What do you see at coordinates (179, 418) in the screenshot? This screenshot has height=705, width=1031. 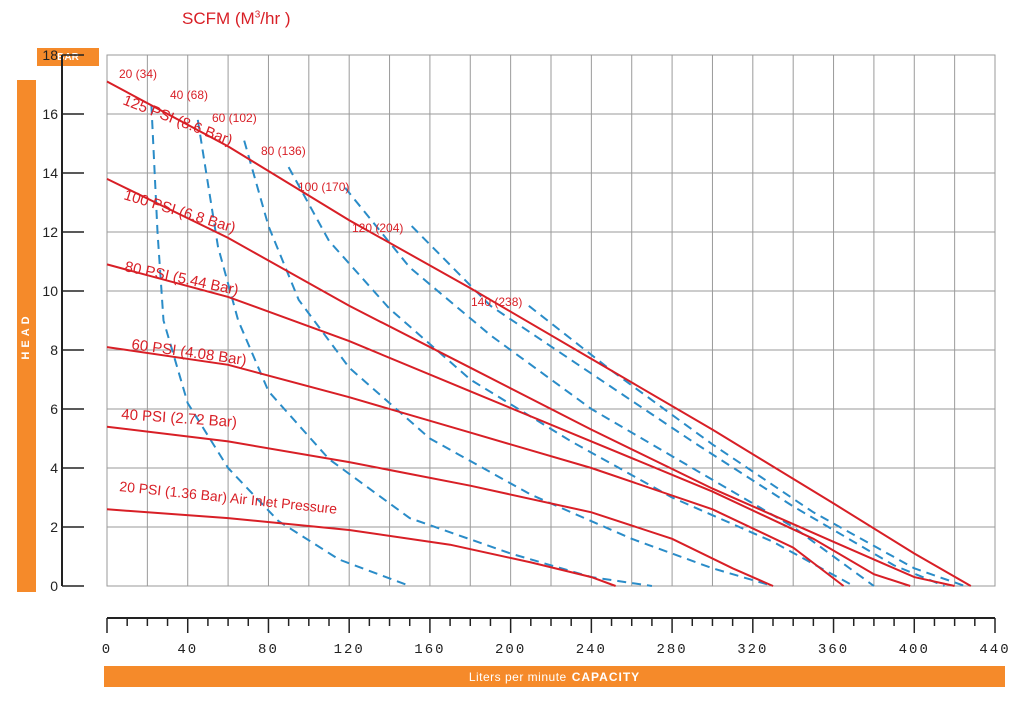 I see `pressure-curve-label: 40 PSI (2.72 Bar)` at bounding box center [179, 418].